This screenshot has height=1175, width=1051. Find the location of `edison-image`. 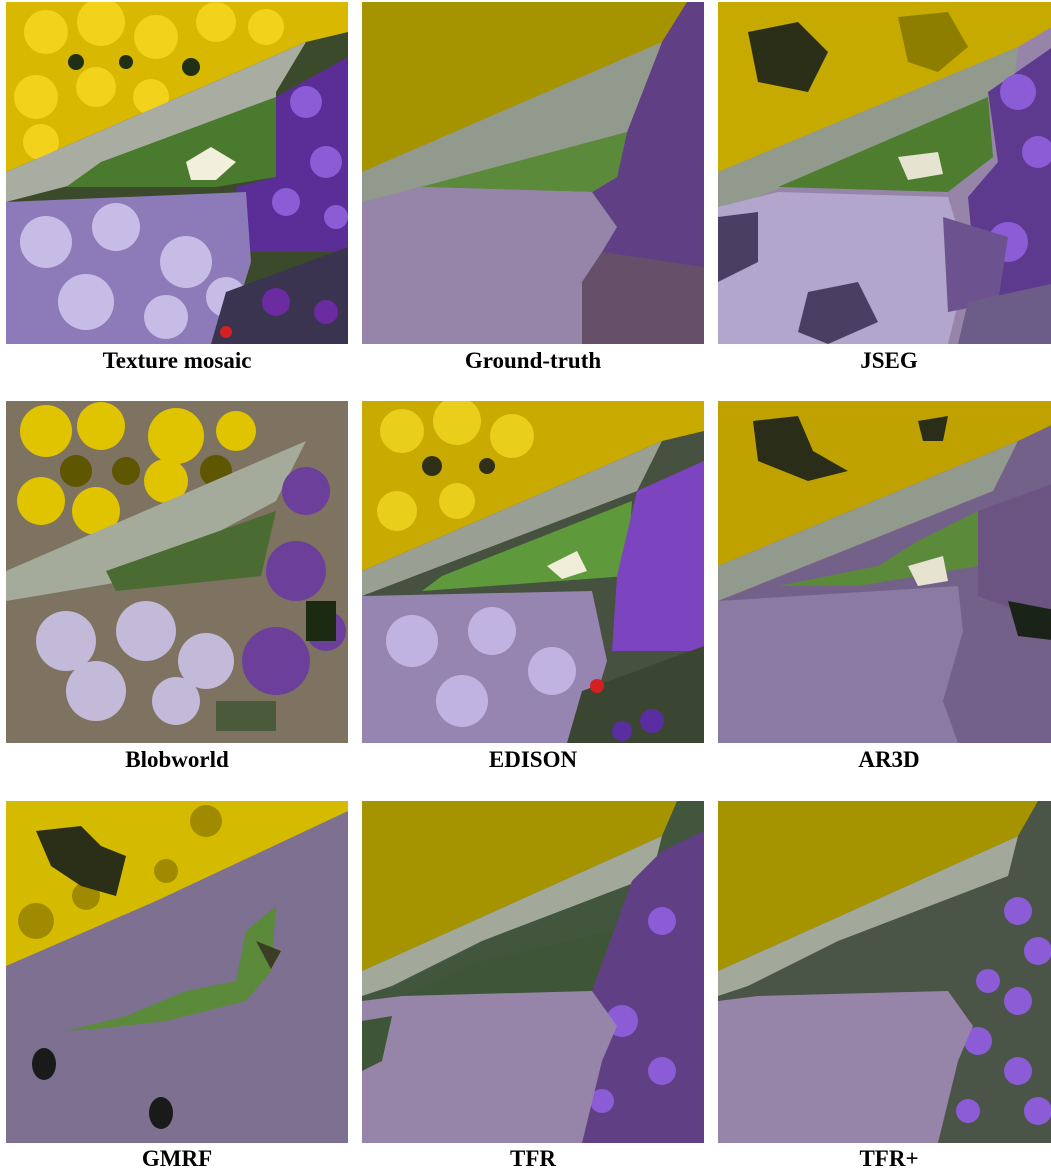

edison-image is located at coordinates (533, 572).